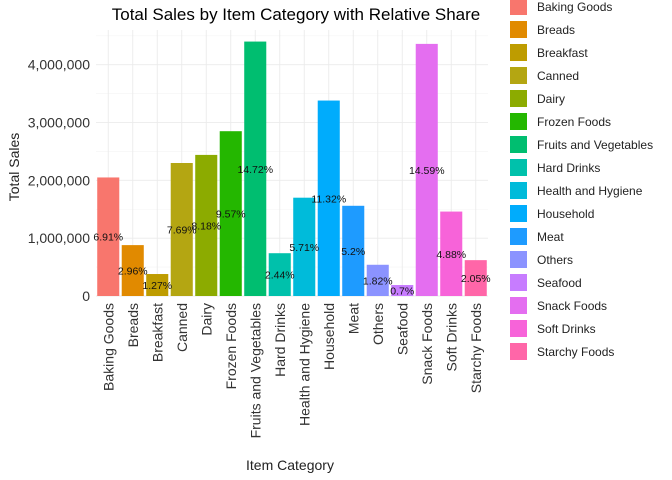 This screenshot has height=480, width=672. I want to click on x-tick-label: Hard Drinks, so click(280, 340).